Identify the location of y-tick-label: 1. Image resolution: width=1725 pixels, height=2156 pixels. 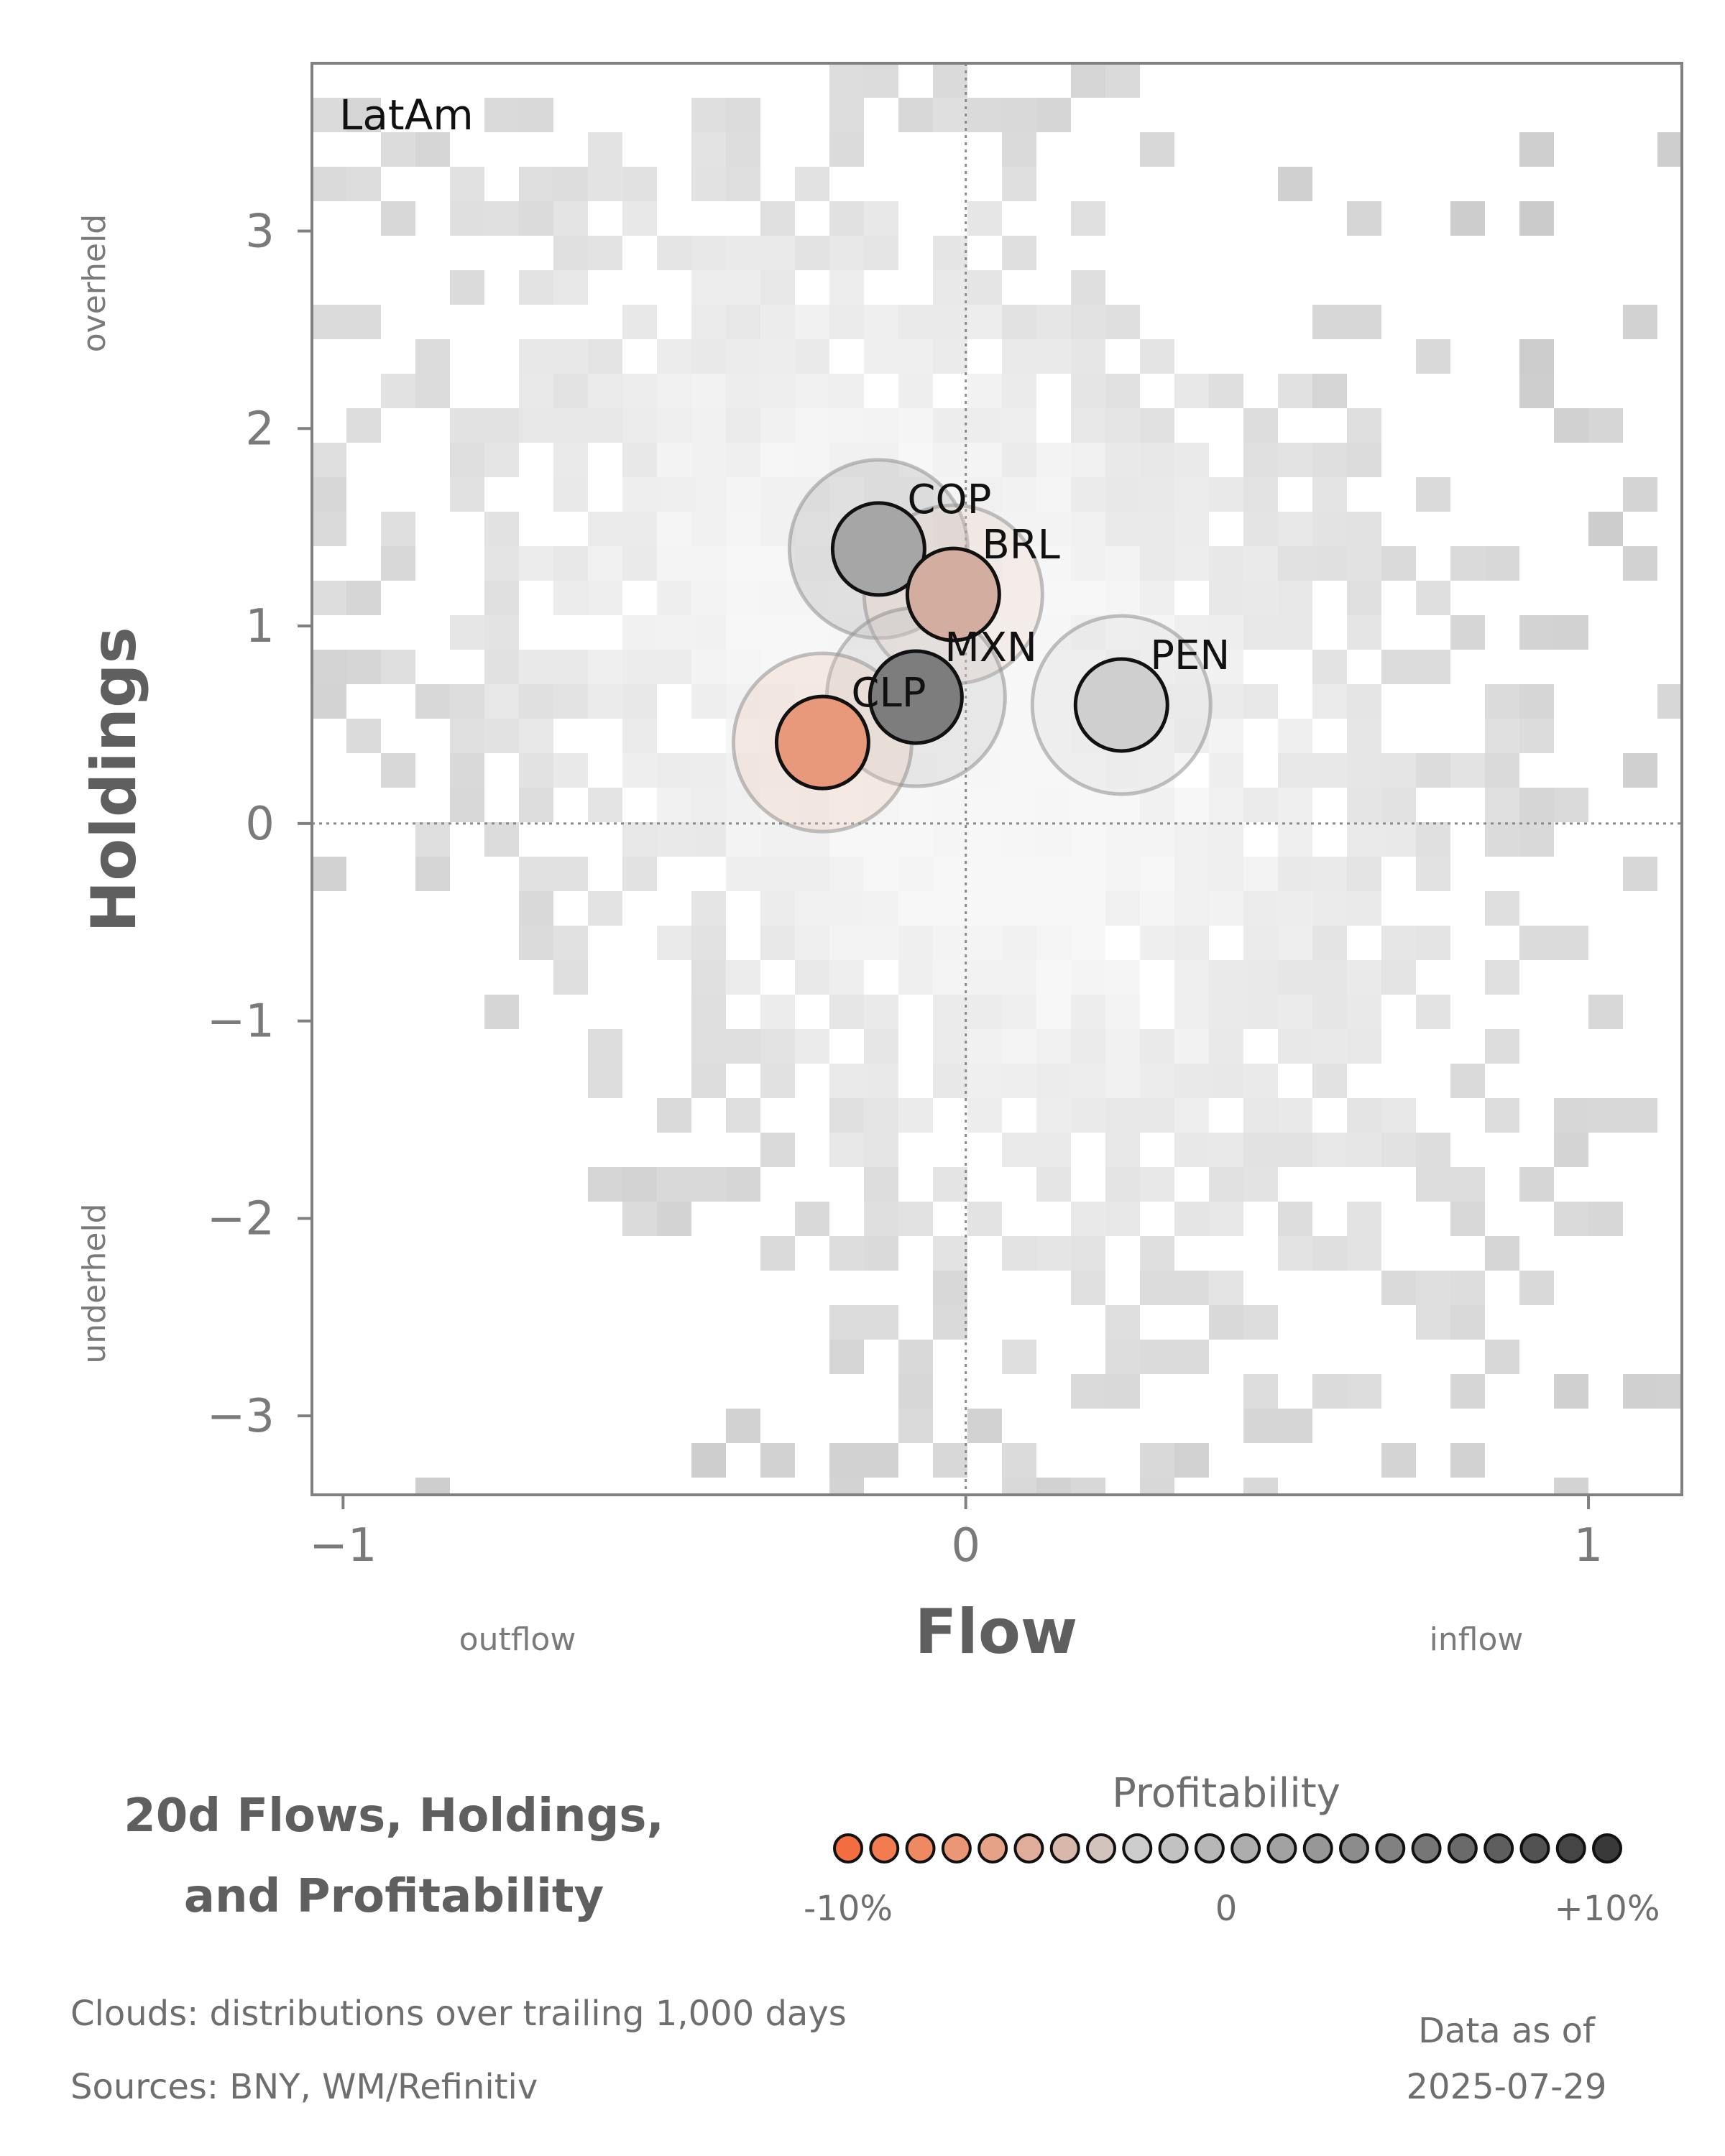
(260, 626).